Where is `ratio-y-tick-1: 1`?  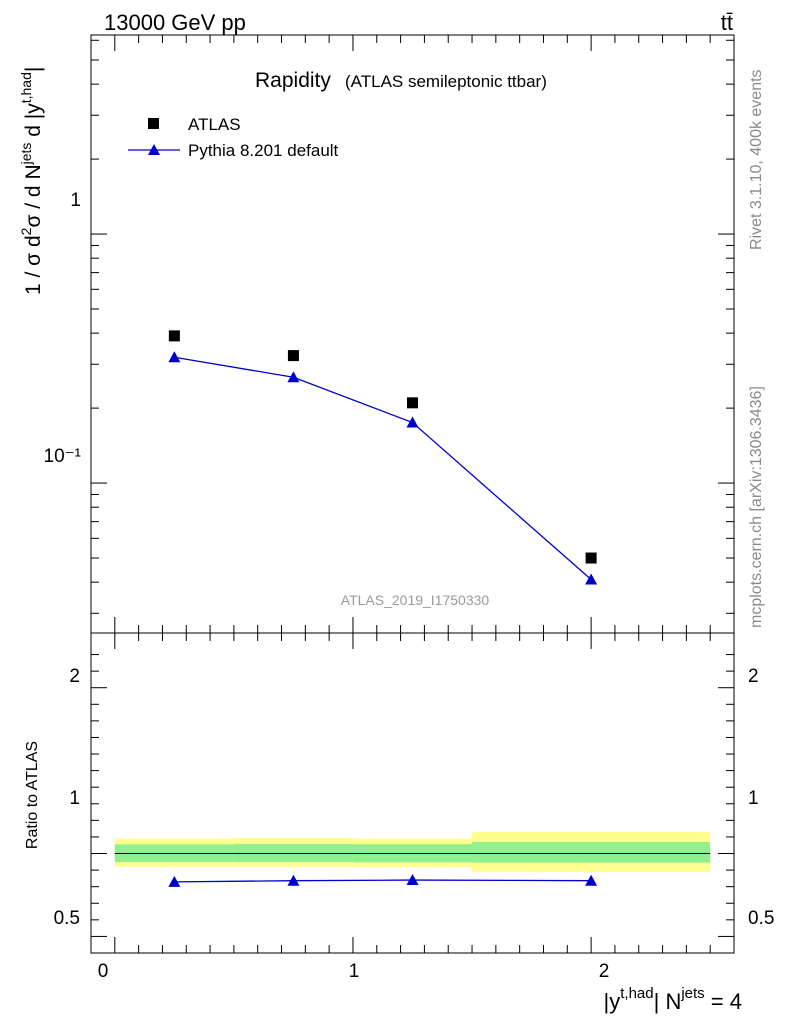 ratio-y-tick-1: 1 is located at coordinates (74, 798).